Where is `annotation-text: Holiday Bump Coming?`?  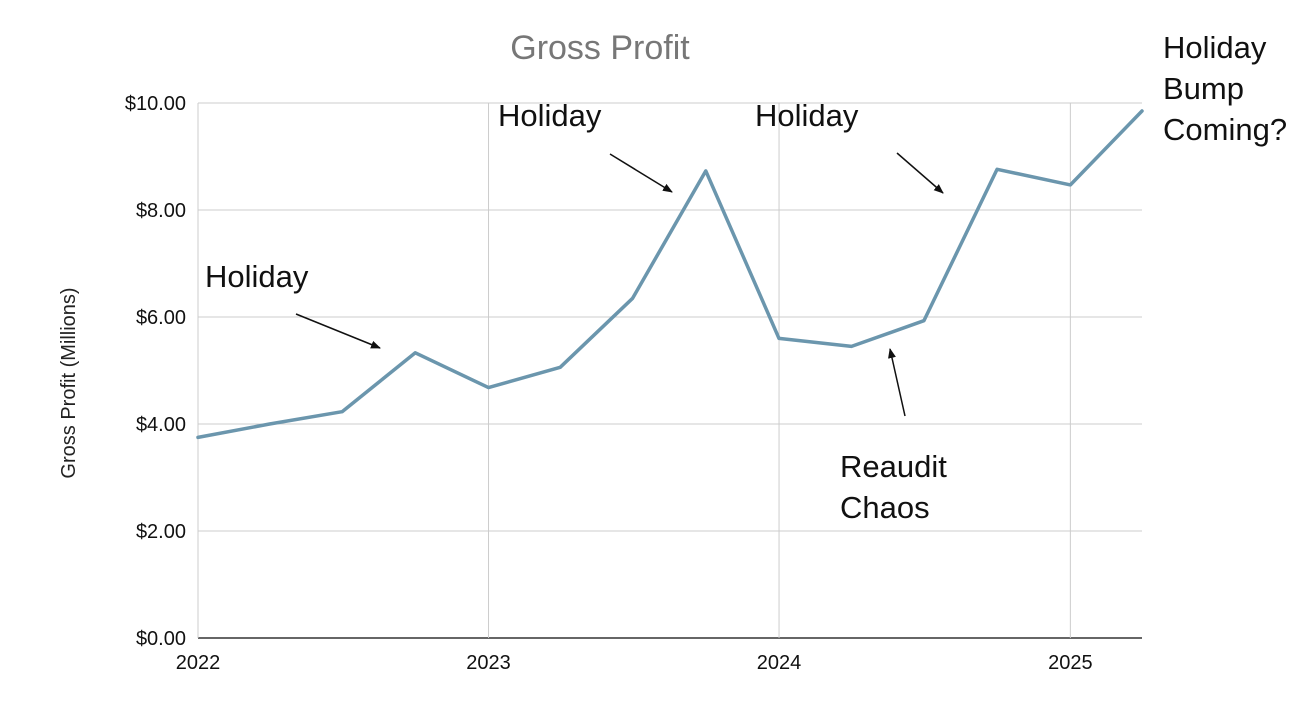 annotation-text: Holiday Bump Coming? is located at coordinates (1225, 88).